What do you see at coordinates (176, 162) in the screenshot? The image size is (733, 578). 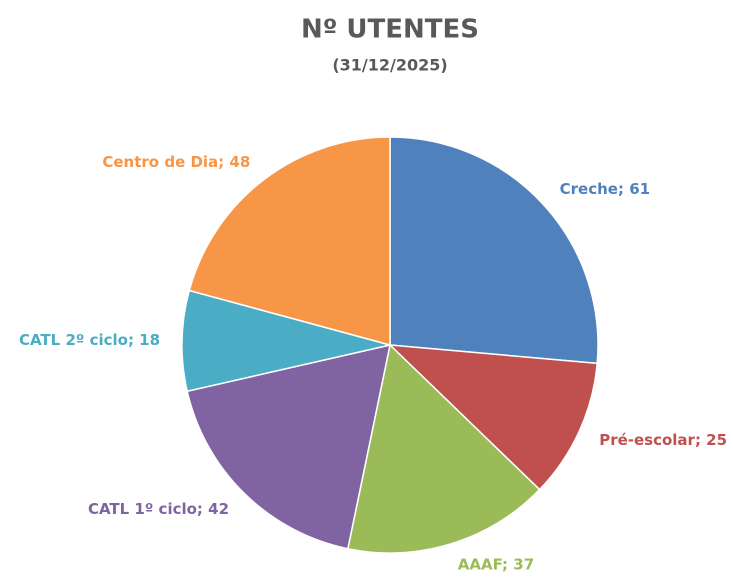 I see `data-label: Centro de Dia; 48` at bounding box center [176, 162].